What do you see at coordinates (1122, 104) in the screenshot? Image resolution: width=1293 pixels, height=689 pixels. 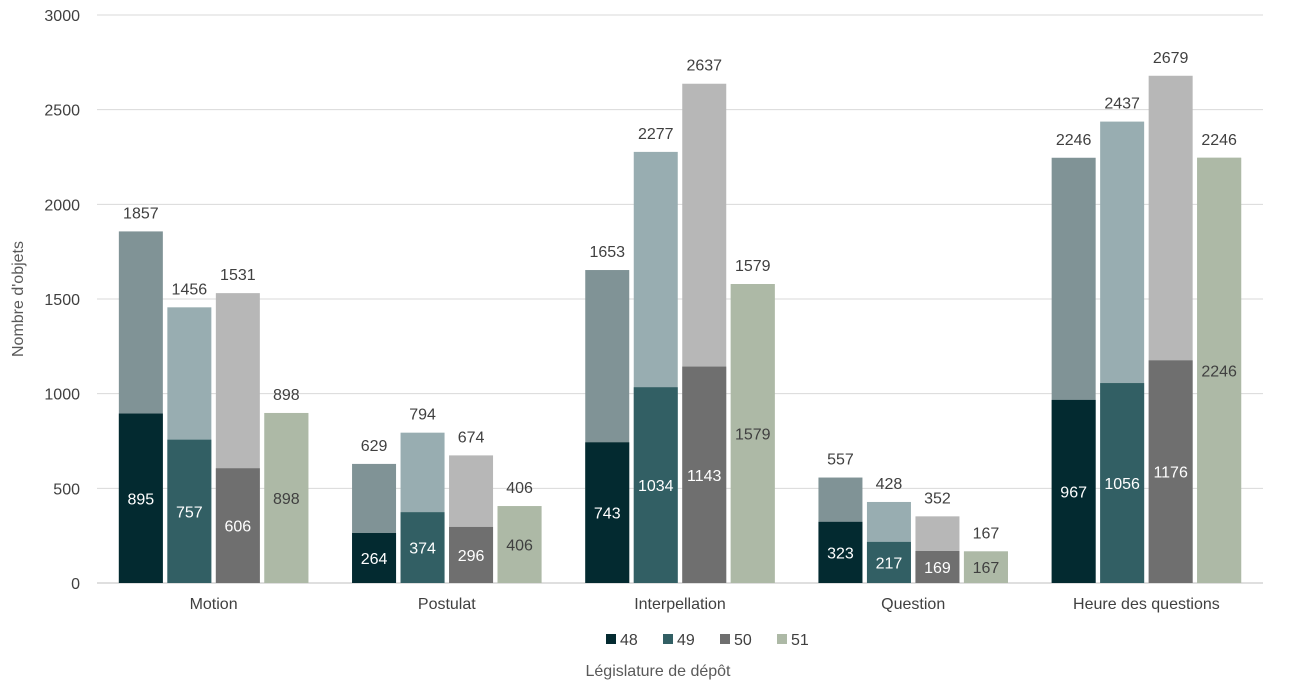 I see `data-label-total: 2437` at bounding box center [1122, 104].